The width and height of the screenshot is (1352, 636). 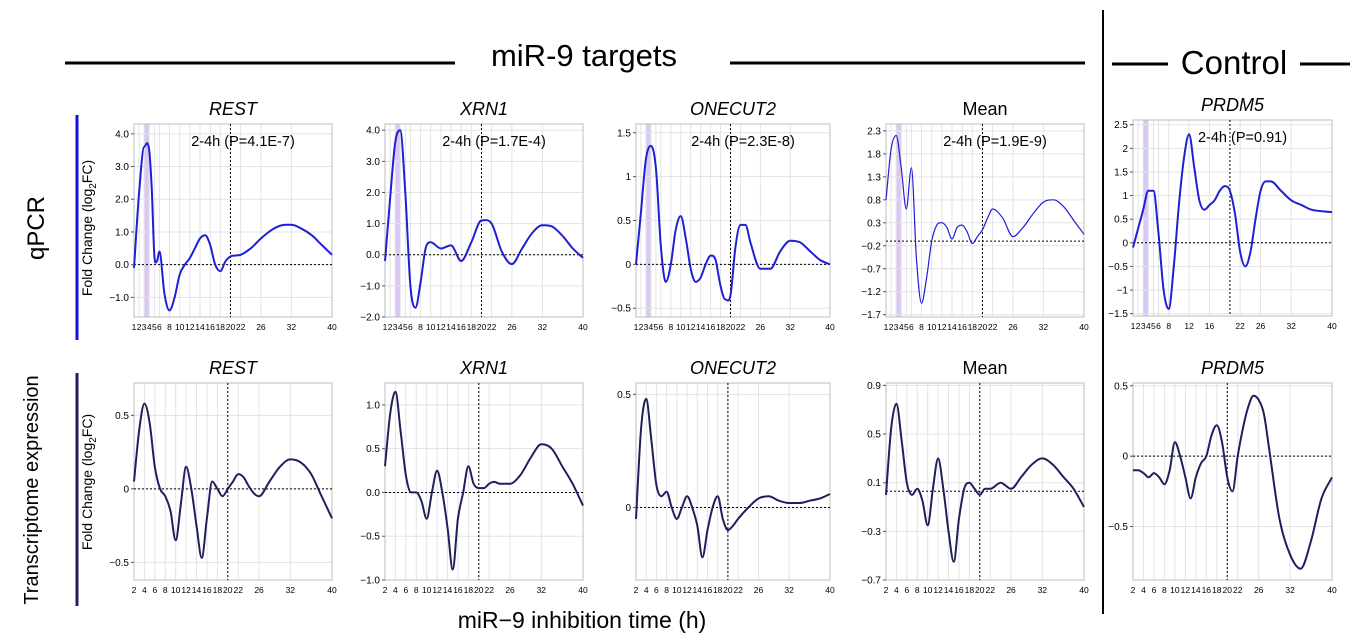 What do you see at coordinates (874, 131) in the screenshot?
I see `y-tick-label: 2.3` at bounding box center [874, 131].